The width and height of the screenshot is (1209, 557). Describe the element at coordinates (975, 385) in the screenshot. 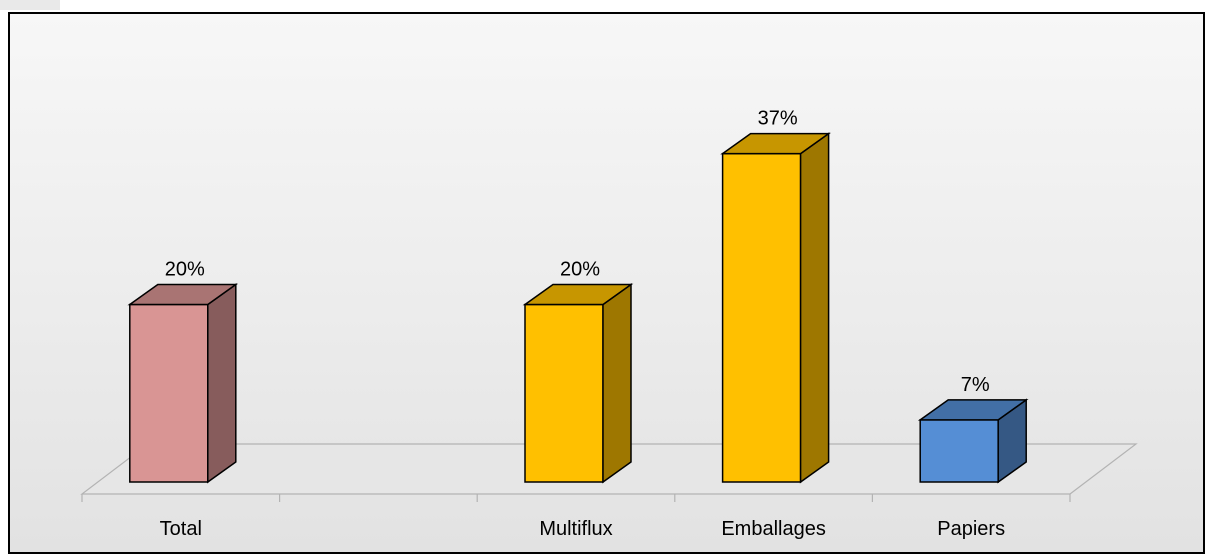

I see `data-label: 7%` at that location.